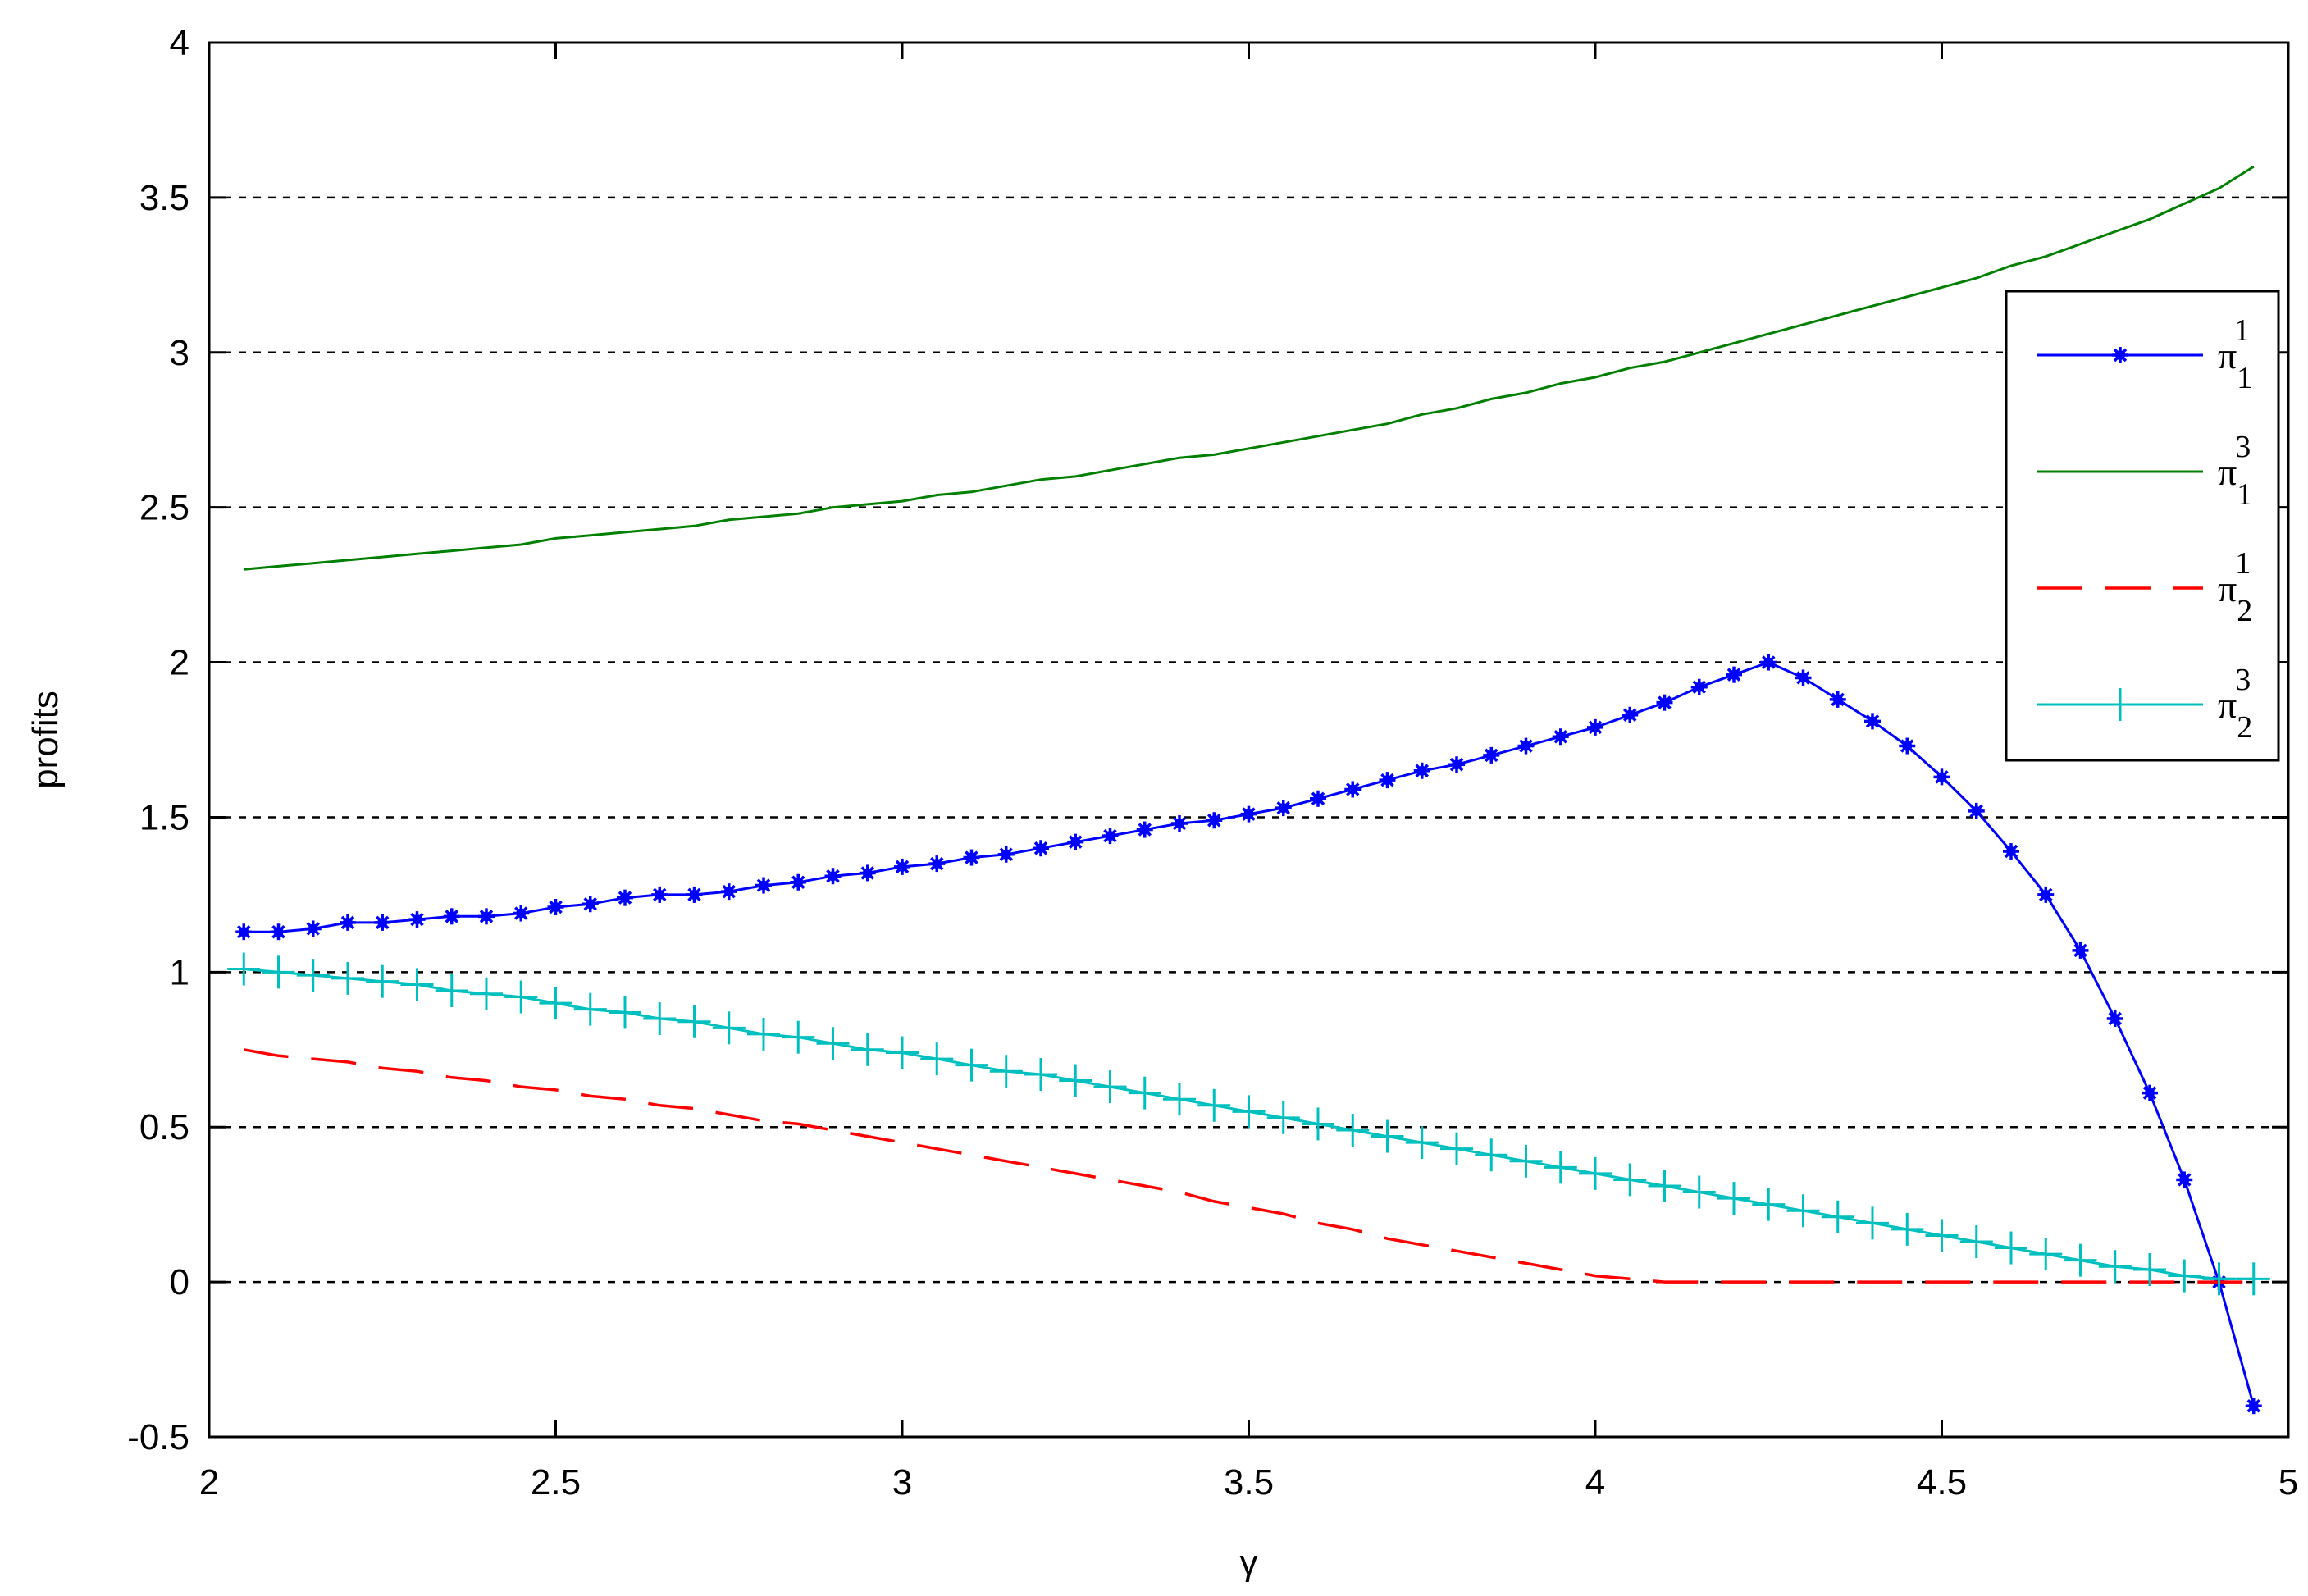 The width and height of the screenshot is (2308, 1596). Describe the element at coordinates (2234, 354) in the screenshot. I see `legend-label-1: π11` at that location.